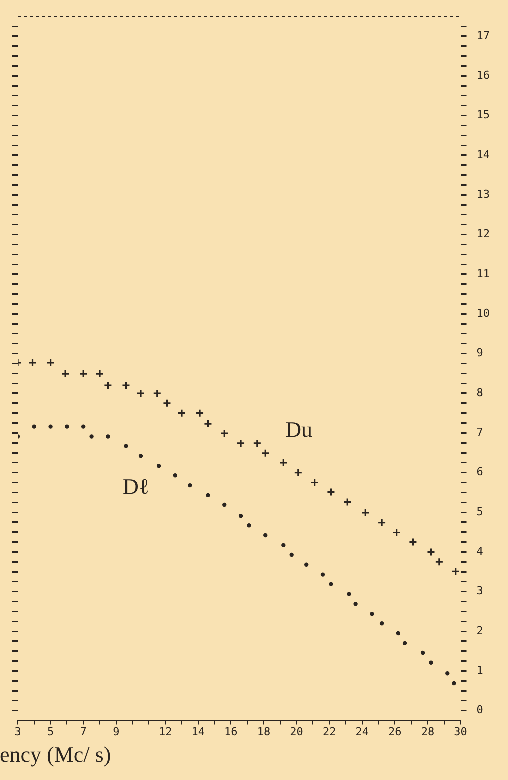 Image resolution: width=508 pixels, height=780 pixels. What do you see at coordinates (428, 731) in the screenshot?
I see `x-tick-label: 28` at bounding box center [428, 731].